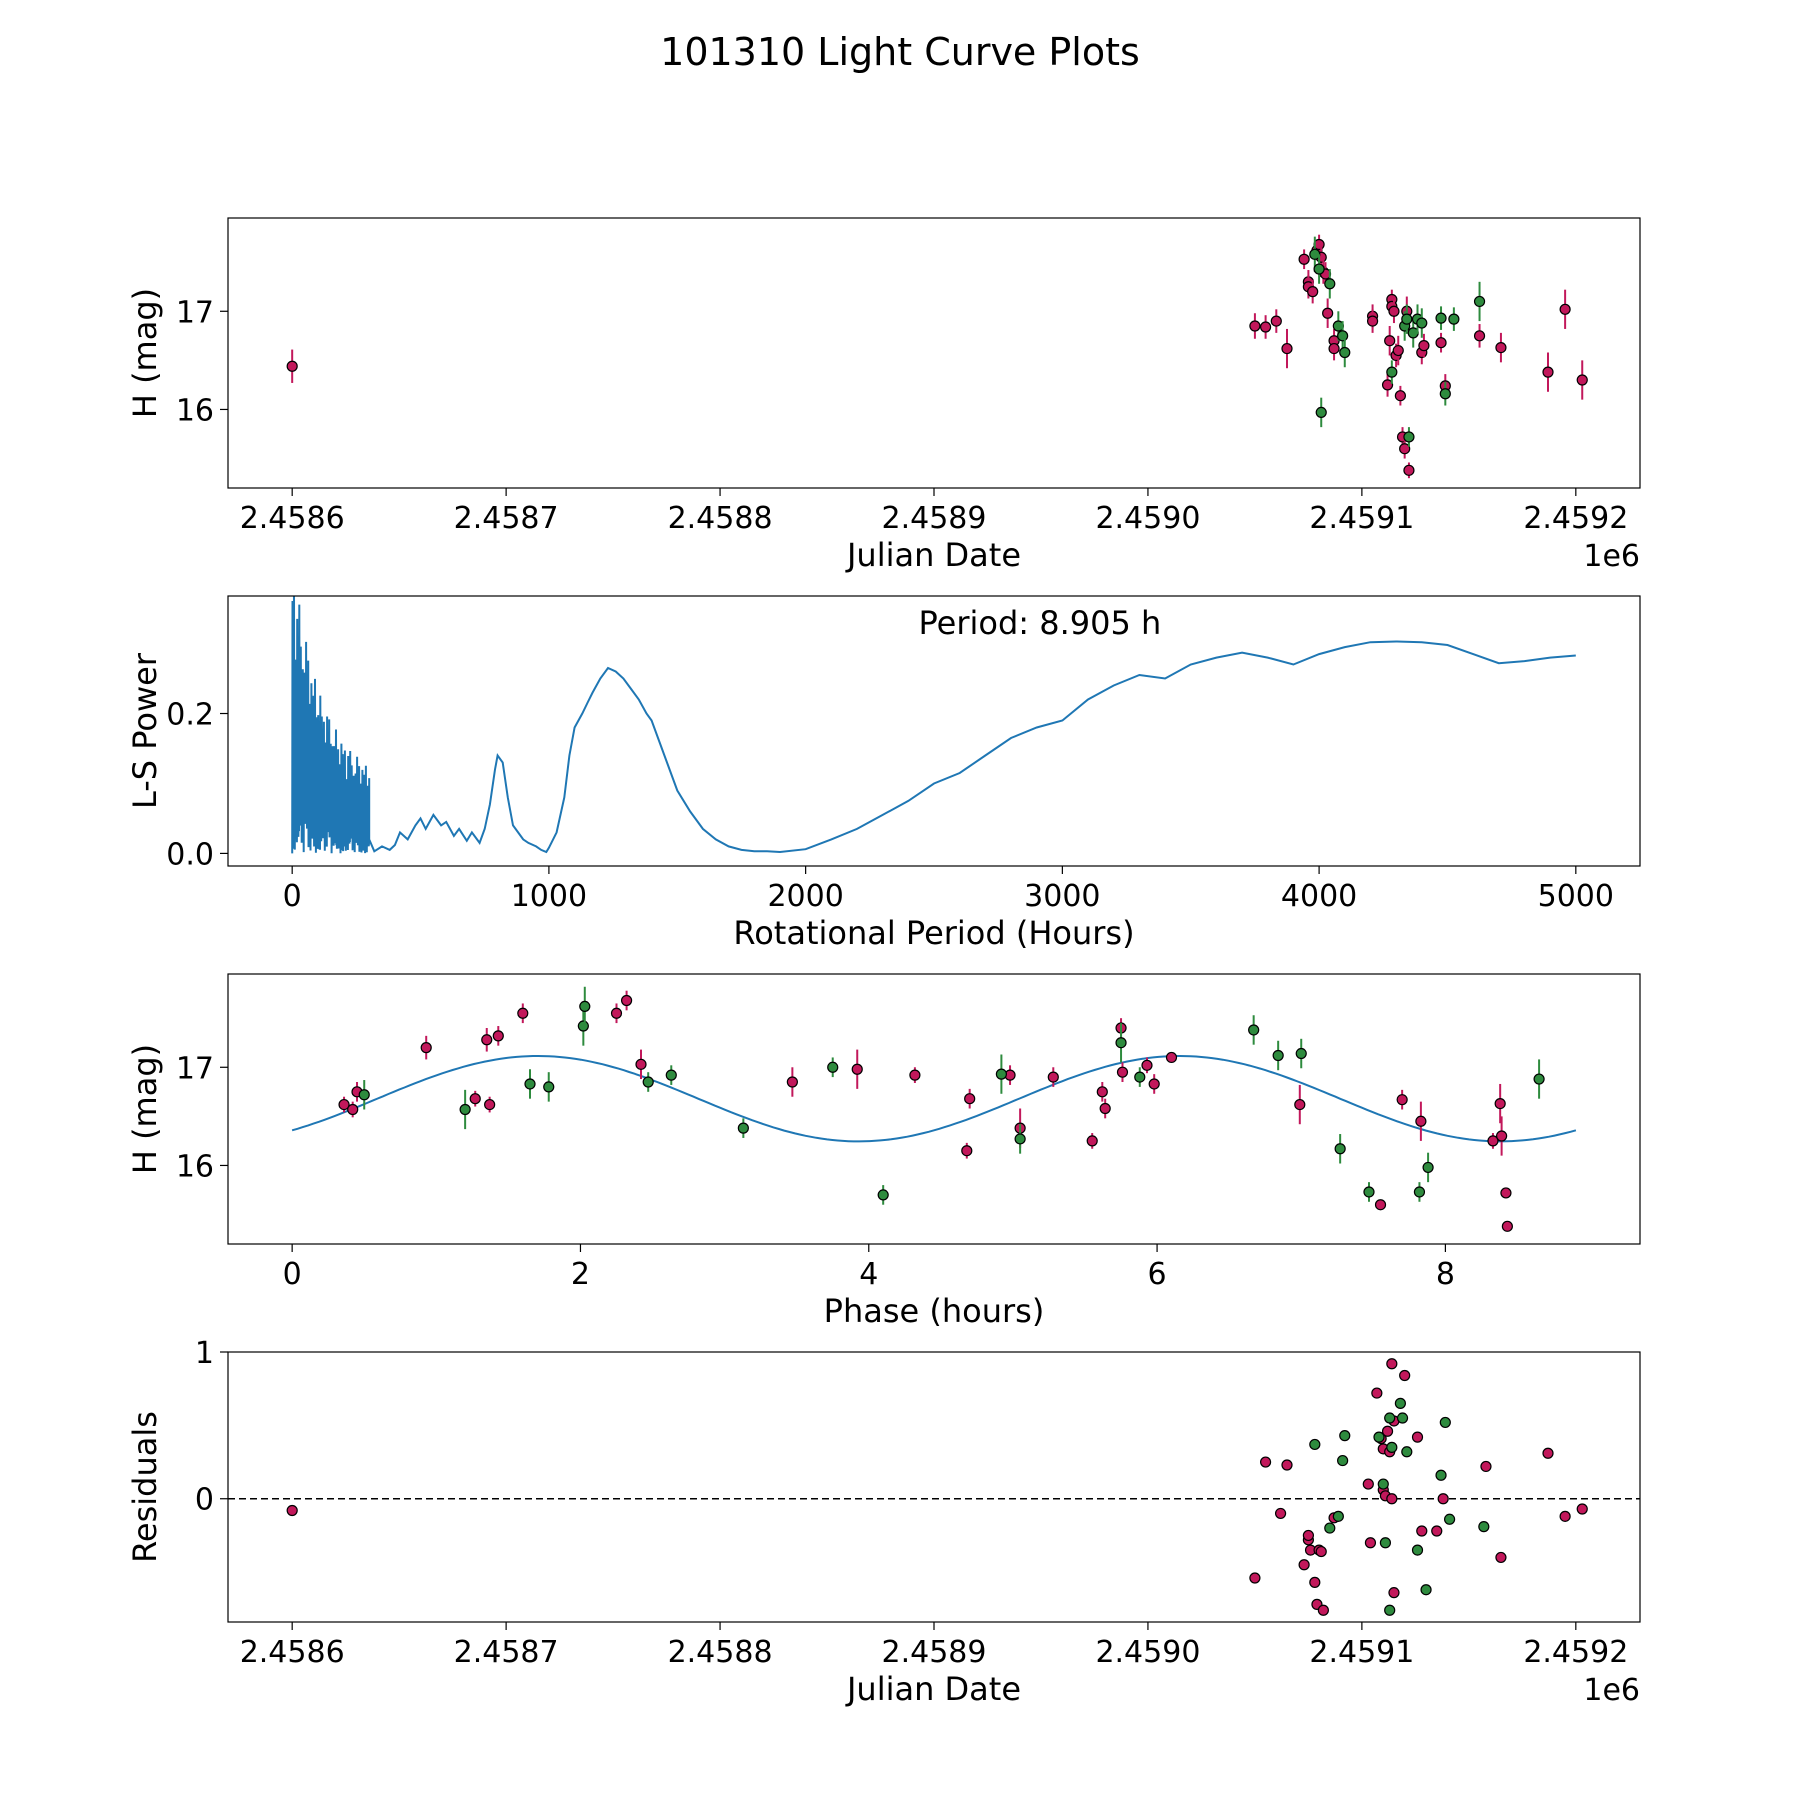  Describe the element at coordinates (145, 730) in the screenshot. I see `y-axis-label: L-S Power` at that location.